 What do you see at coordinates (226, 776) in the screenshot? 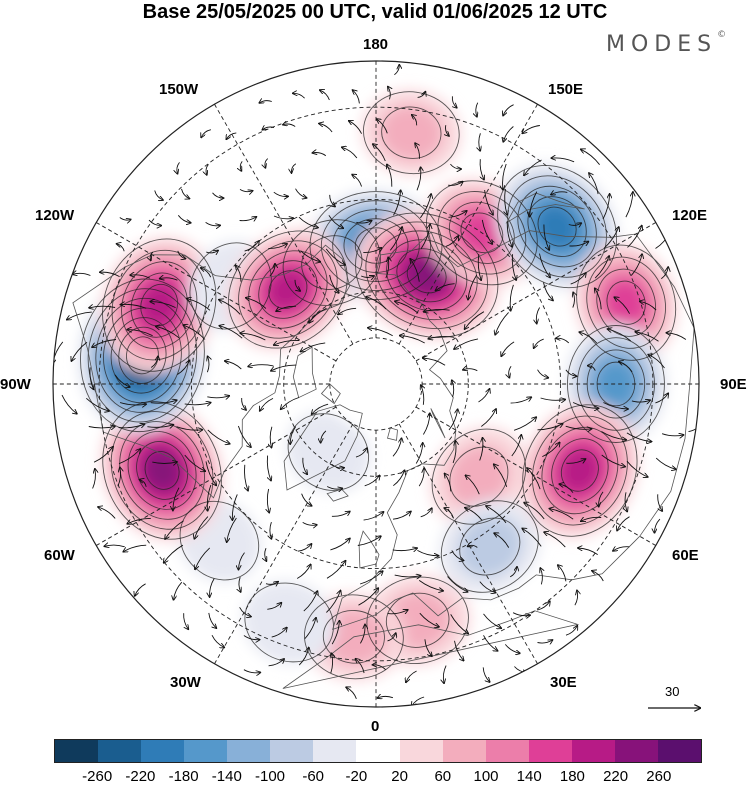
I see `colorbar-tick-label: -140` at bounding box center [226, 776].